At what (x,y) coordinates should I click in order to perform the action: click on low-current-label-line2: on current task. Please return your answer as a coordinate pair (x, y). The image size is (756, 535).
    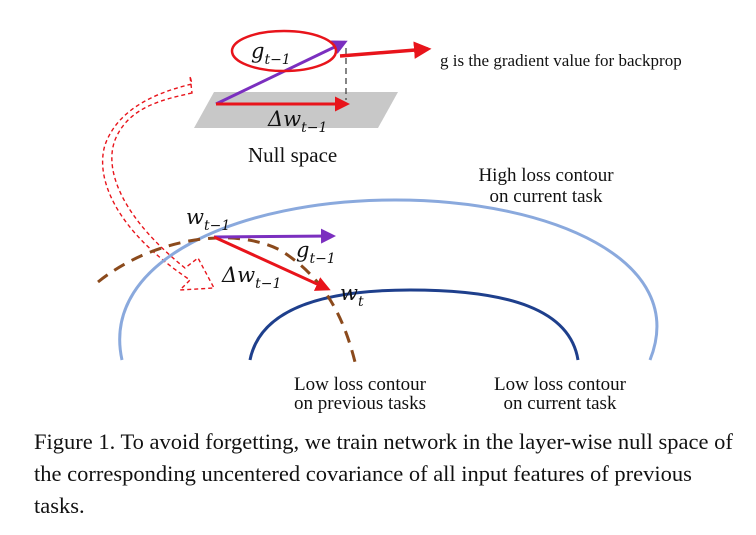
    Looking at the image, I should click on (560, 403).